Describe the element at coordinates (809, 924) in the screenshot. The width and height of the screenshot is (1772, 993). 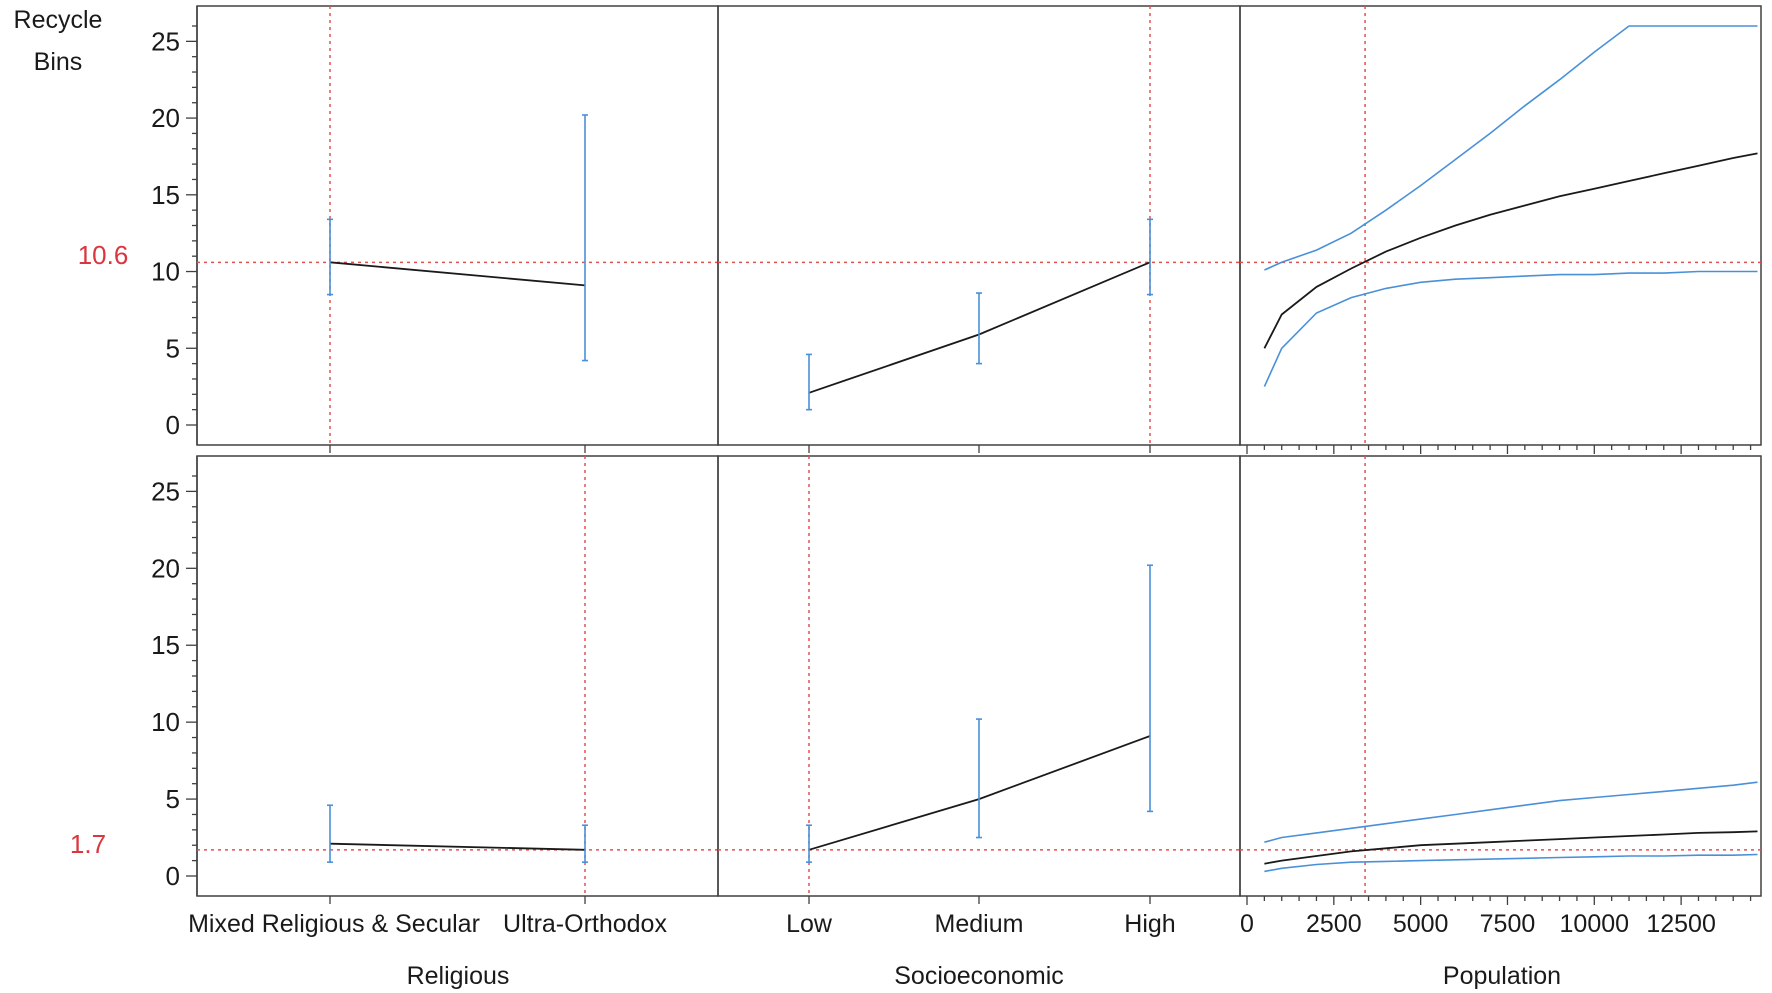
I see `category-label: Low` at that location.